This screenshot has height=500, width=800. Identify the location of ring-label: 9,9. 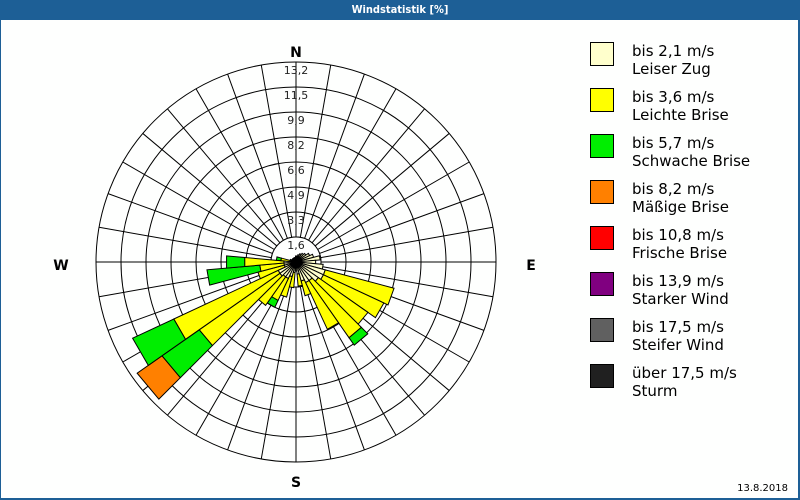
(296, 120).